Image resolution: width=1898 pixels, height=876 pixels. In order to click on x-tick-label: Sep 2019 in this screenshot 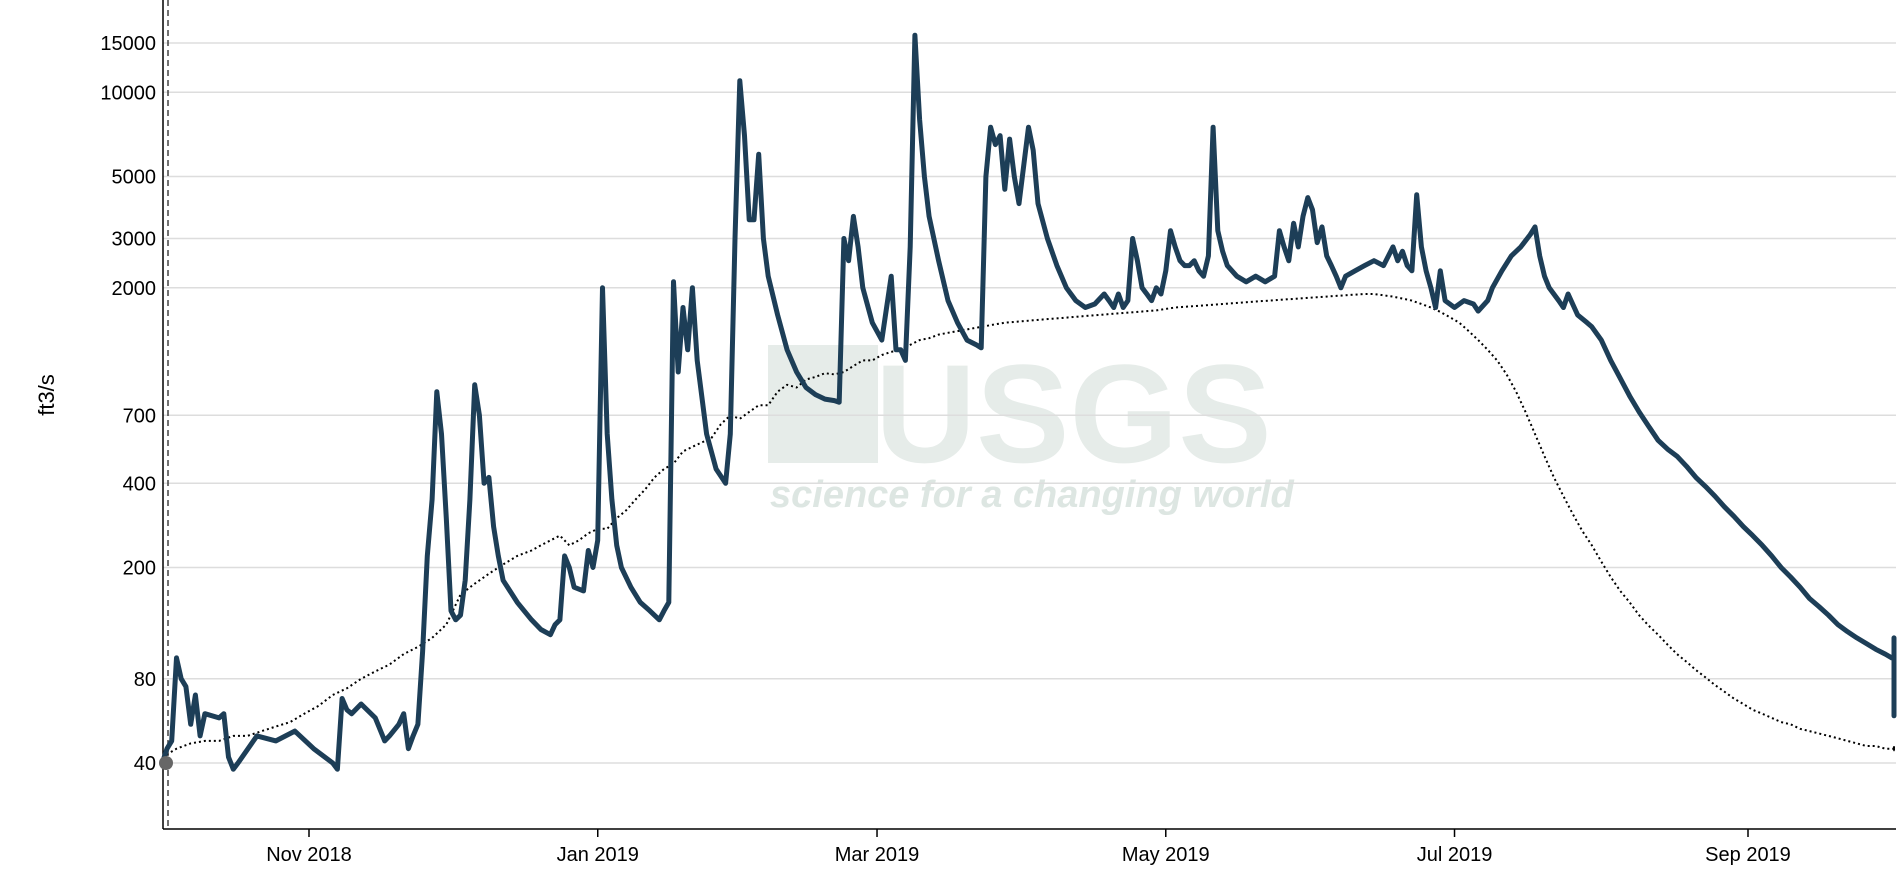, I will do `click(1748, 855)`.